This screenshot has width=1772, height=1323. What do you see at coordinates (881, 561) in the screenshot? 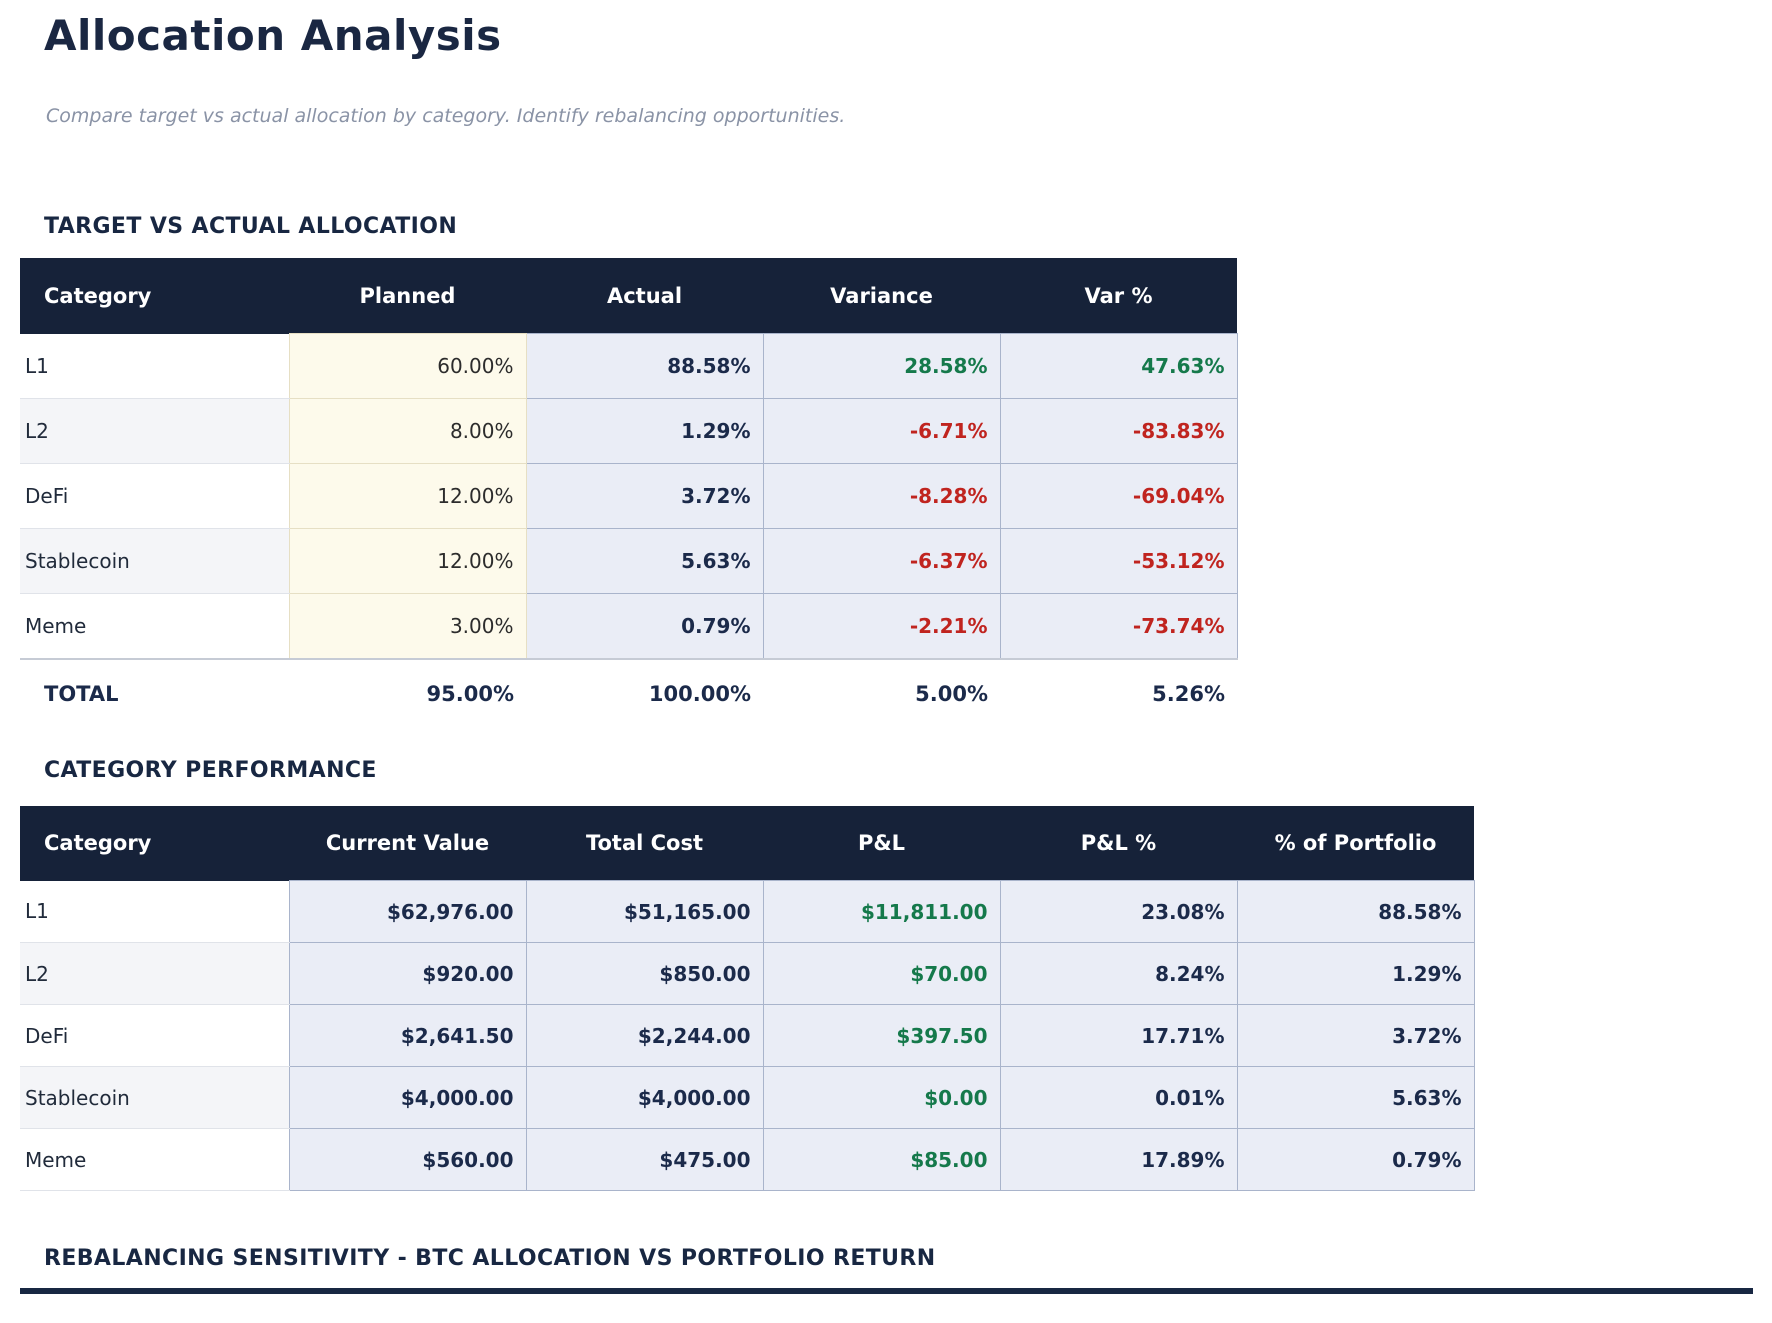
I see `variance-cell: -6.37%` at bounding box center [881, 561].